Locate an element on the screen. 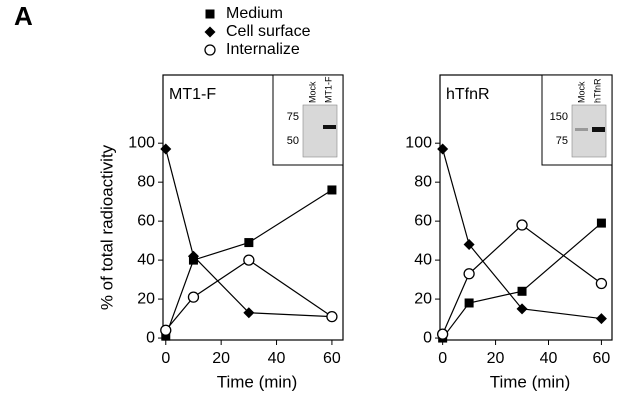 This screenshot has width=640, height=404. inset-marker-label: 50 is located at coordinates (293, 141).